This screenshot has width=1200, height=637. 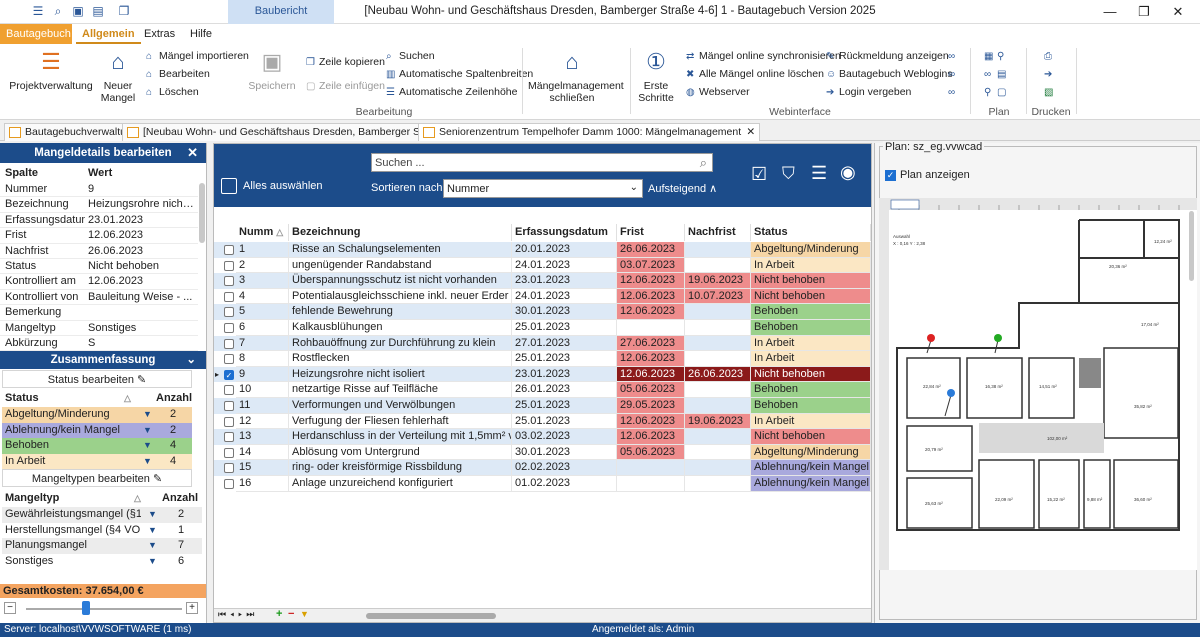 I want to click on cell-erf: 27.01.2023, so click(x=564, y=343).